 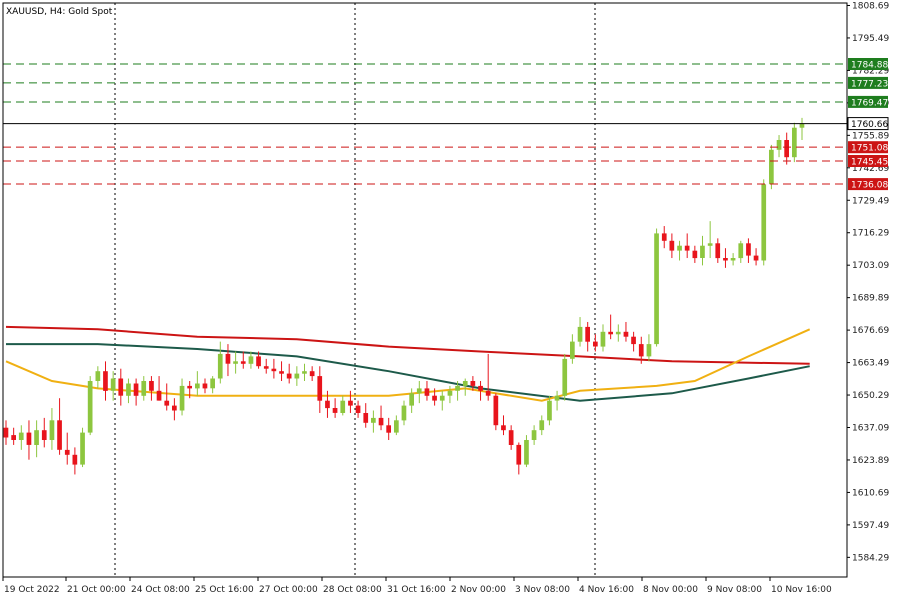 I want to click on moving-average-line, so click(x=408, y=372).